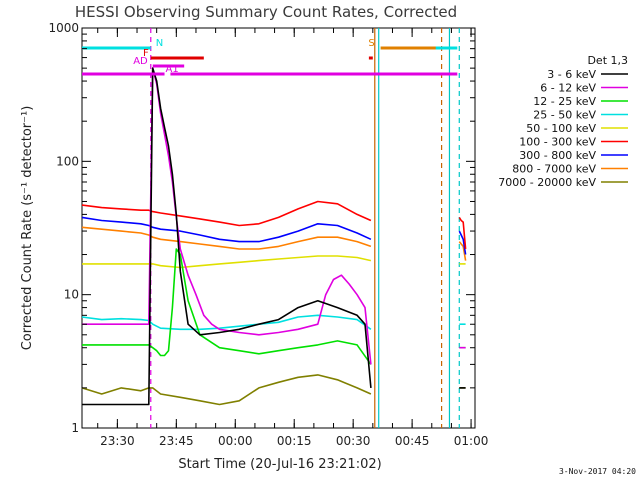 The width and height of the screenshot is (640, 480). I want to click on flag-label: N, so click(159, 43).